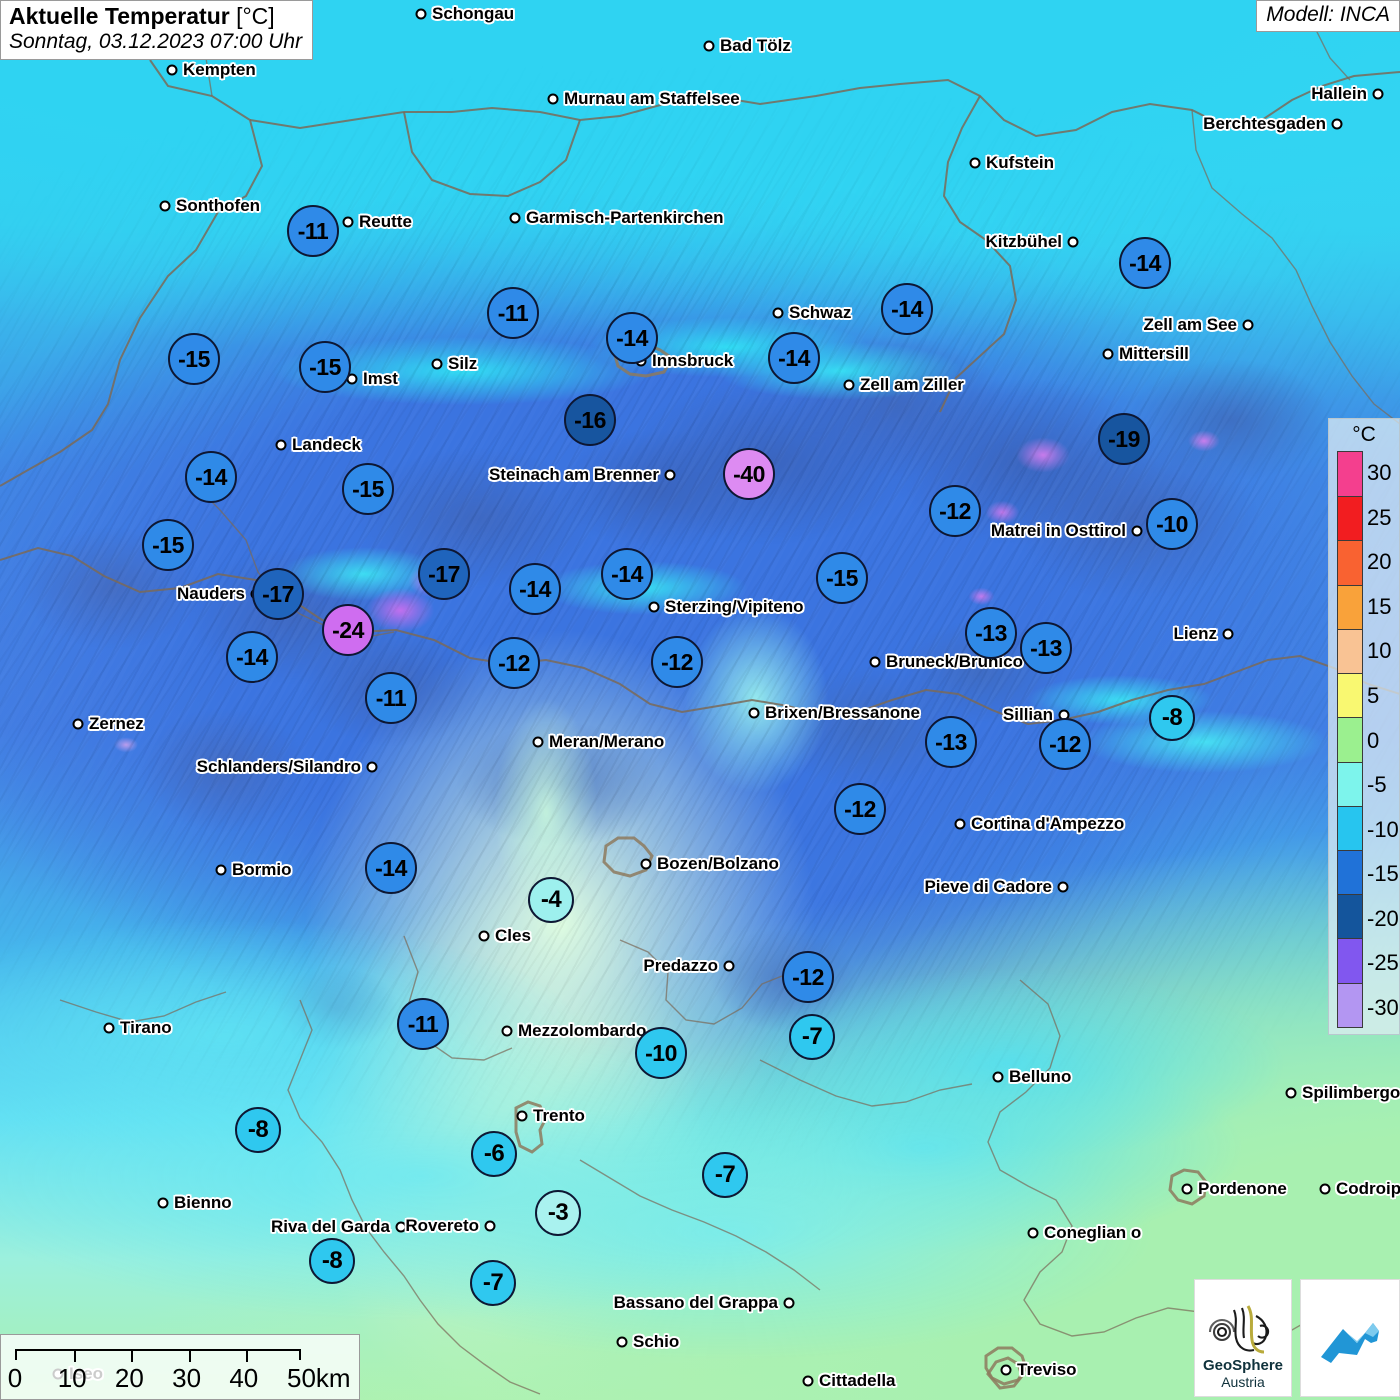 The width and height of the screenshot is (1400, 1400). Describe the element at coordinates (1377, 785) in the screenshot. I see `legend-tick-label: -5` at that location.